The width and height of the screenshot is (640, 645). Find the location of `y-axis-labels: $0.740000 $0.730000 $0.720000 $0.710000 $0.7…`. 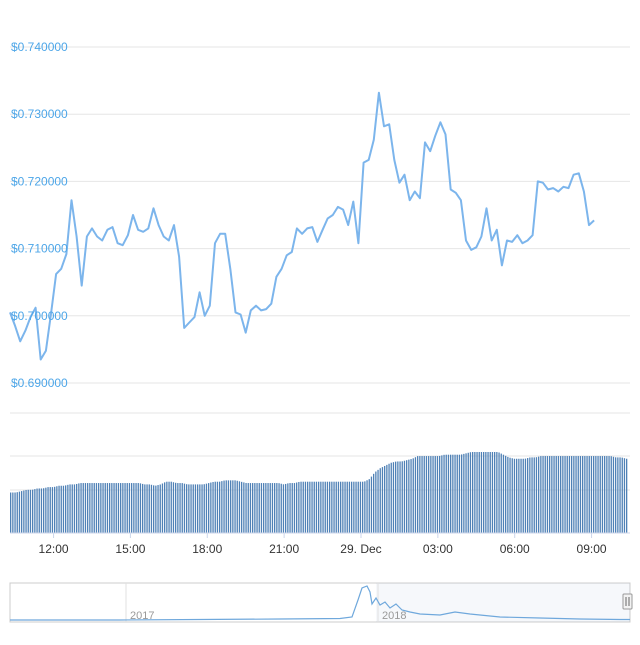

y-axis-labels: $0.740000 $0.730000 $0.720000 $0.710000 $0.7… is located at coordinates (39, 215).